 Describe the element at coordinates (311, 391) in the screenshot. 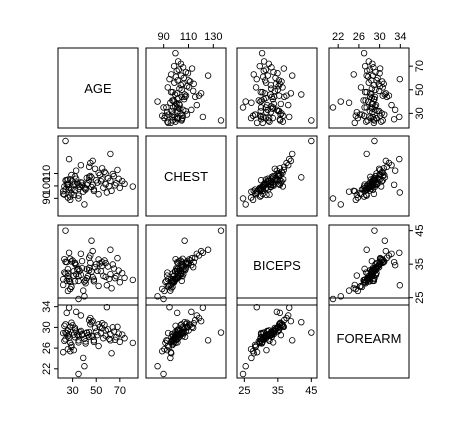

I see `tick-label-bottom-biceps-45: 45` at that location.